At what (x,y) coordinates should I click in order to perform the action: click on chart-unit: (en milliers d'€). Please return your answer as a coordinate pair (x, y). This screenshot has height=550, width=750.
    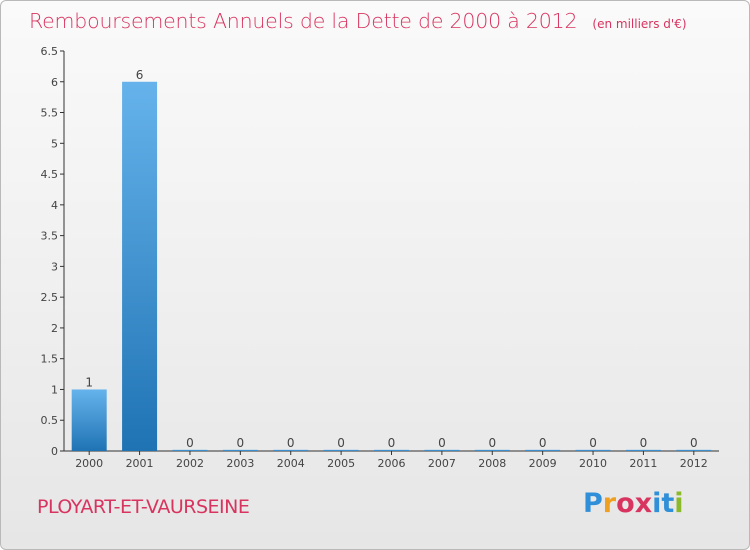
    Looking at the image, I should click on (639, 24).